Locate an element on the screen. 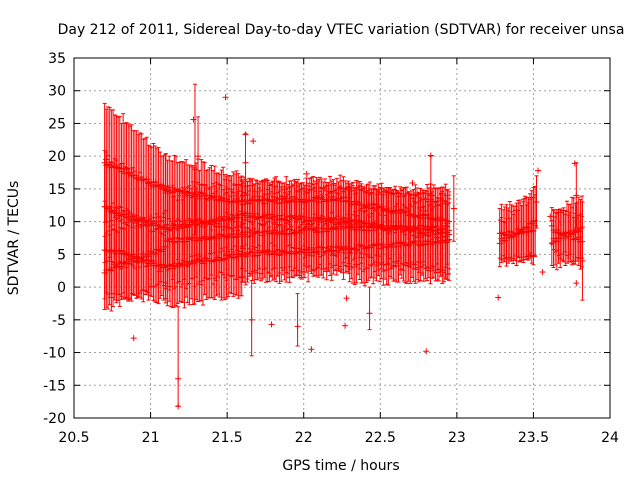  x-tick-label: 21 is located at coordinates (151, 438).